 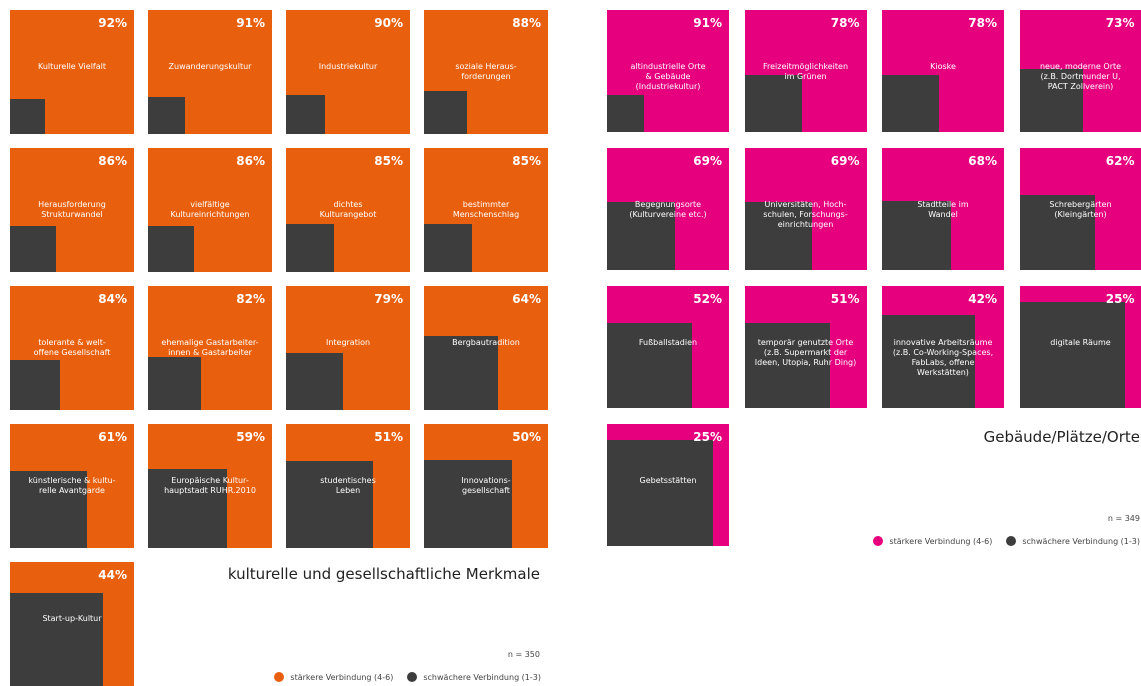 I want to click on tile: 44% Start-up-Kultur, so click(x=72, y=624).